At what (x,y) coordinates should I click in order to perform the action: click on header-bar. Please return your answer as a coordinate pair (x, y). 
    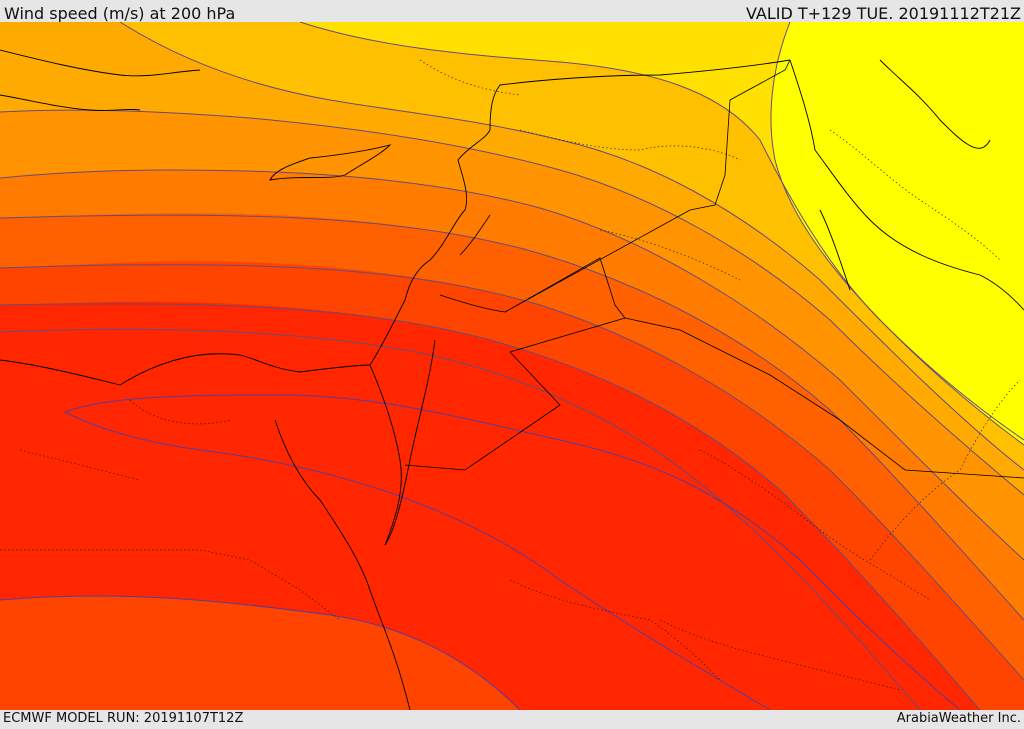
    Looking at the image, I should click on (512, 11).